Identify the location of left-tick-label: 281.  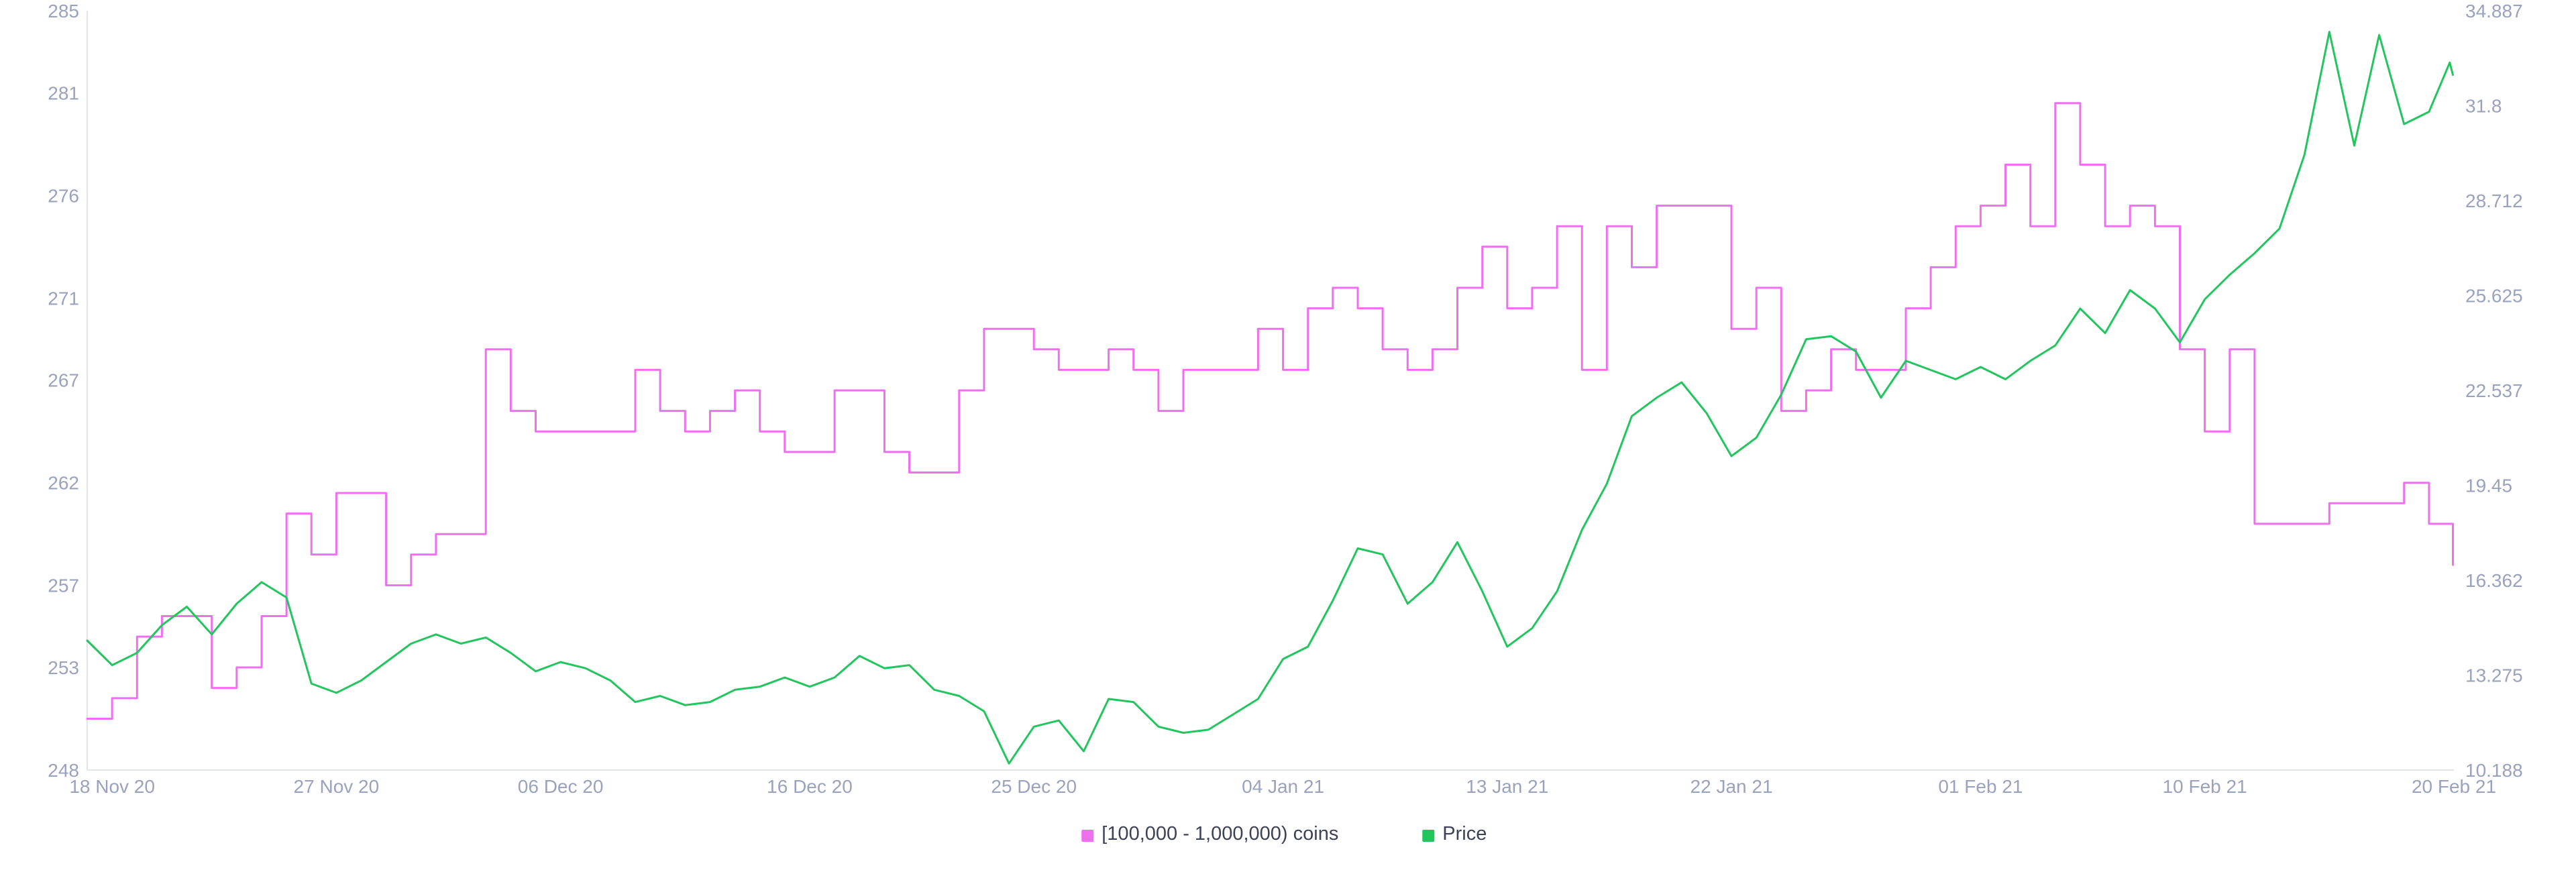
(63, 93).